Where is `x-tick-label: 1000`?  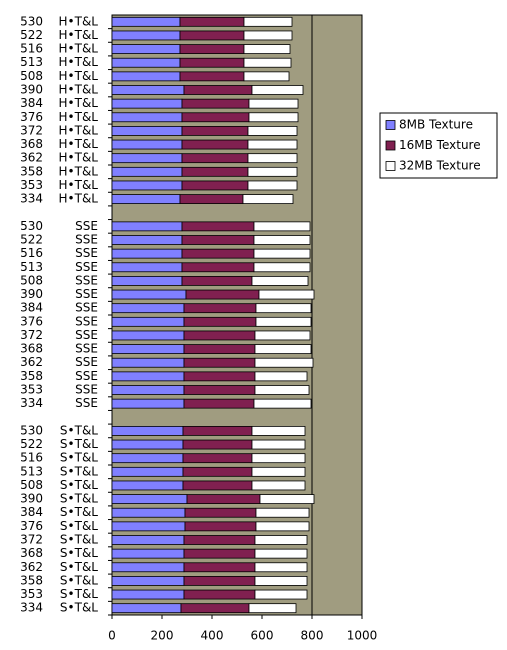
x-tick-label: 1000 is located at coordinates (362, 636).